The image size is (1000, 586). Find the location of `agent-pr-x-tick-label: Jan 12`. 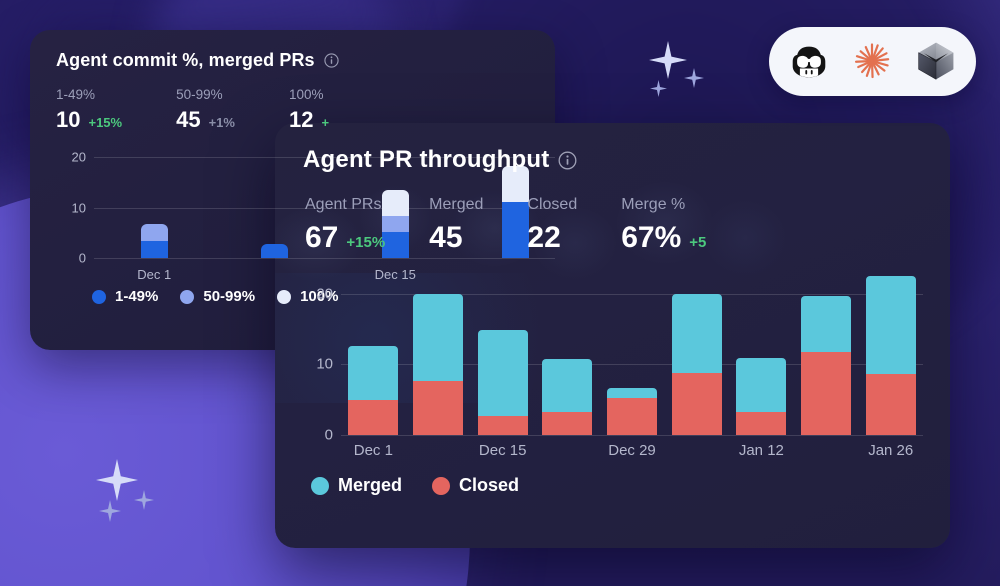

agent-pr-x-tick-label: Jan 12 is located at coordinates (761, 450).